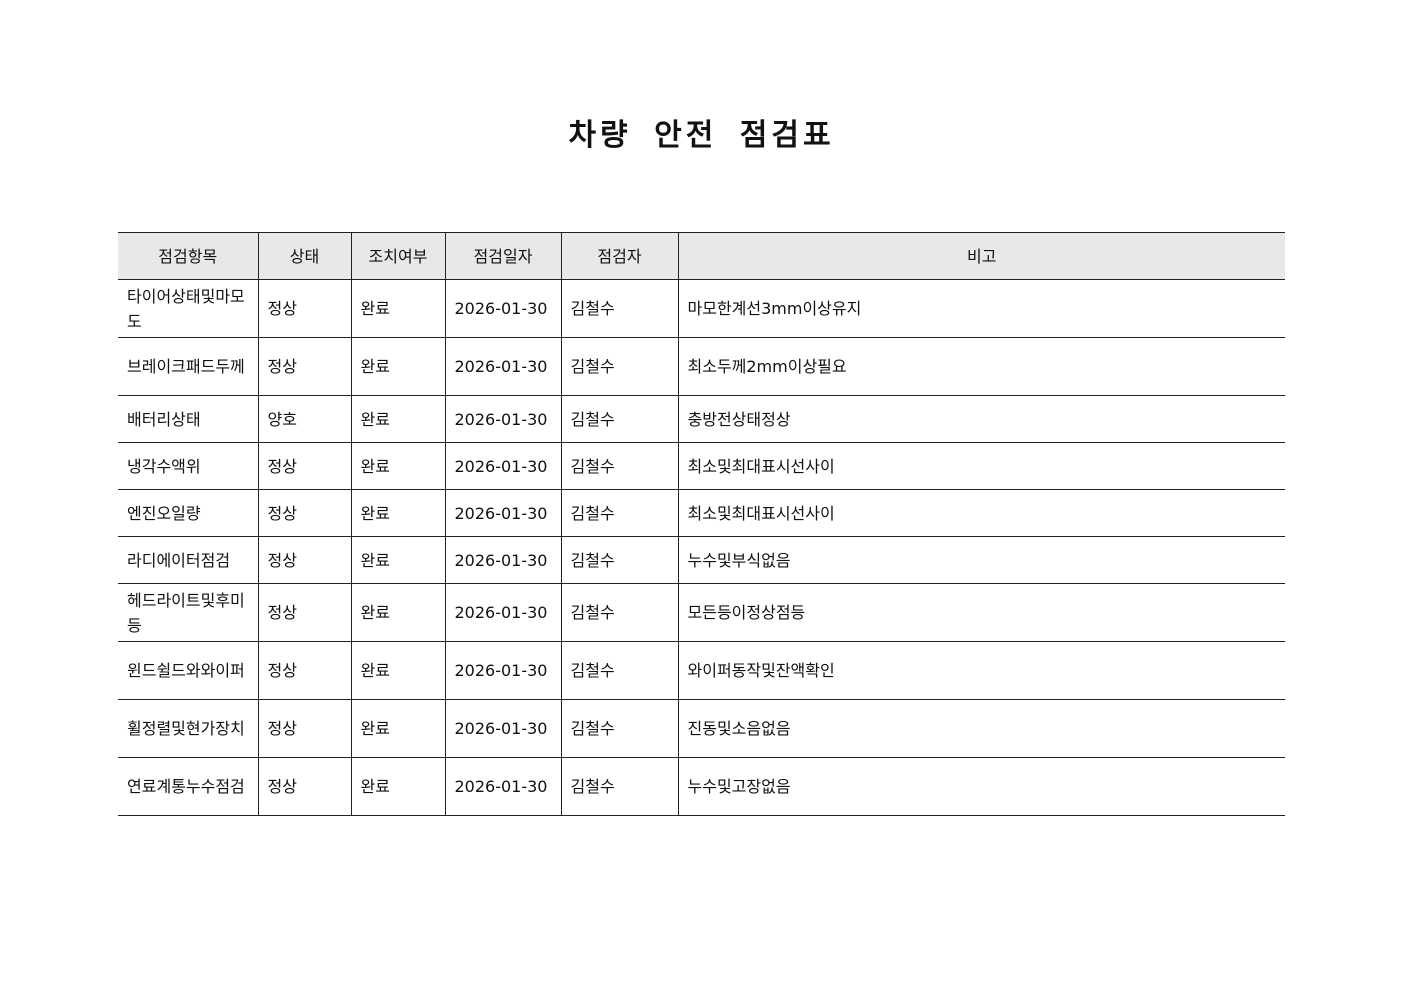 This screenshot has height=992, width=1403. Describe the element at coordinates (981, 786) in the screenshot. I see `table-cell: 누수및고장없음` at that location.